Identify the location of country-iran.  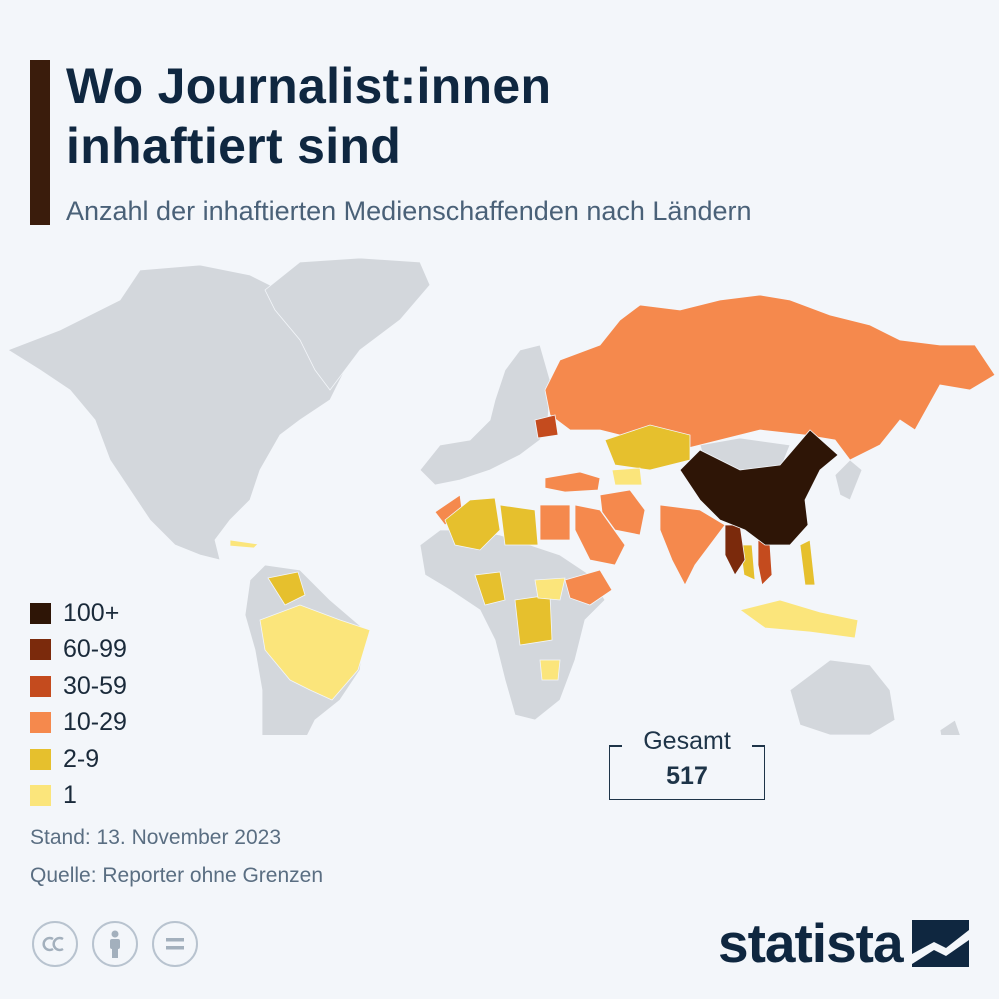
(622, 512).